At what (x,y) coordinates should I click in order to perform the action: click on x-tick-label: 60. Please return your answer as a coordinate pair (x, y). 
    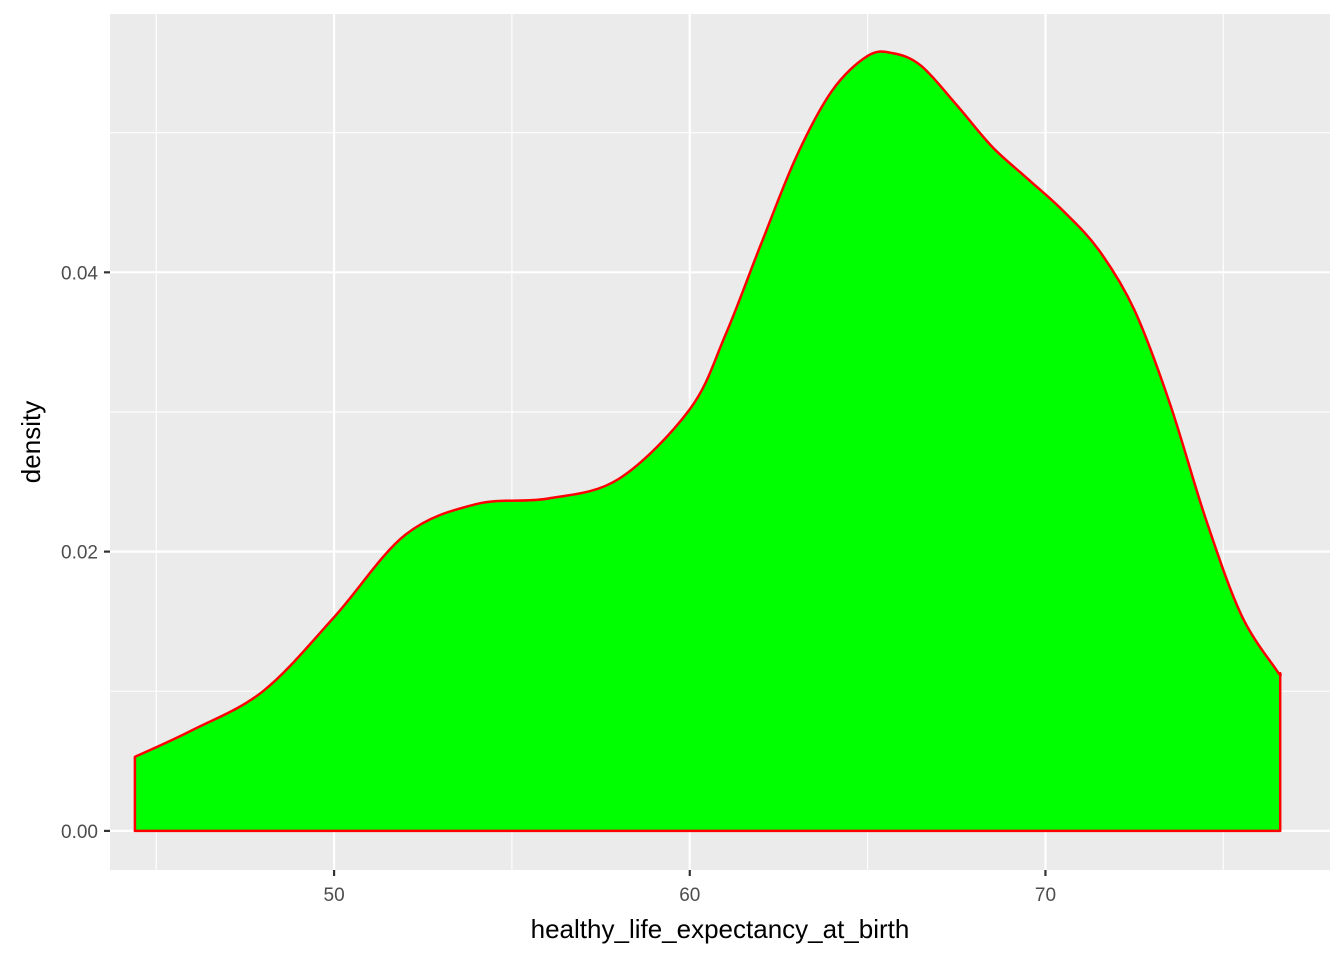
    Looking at the image, I should click on (689, 895).